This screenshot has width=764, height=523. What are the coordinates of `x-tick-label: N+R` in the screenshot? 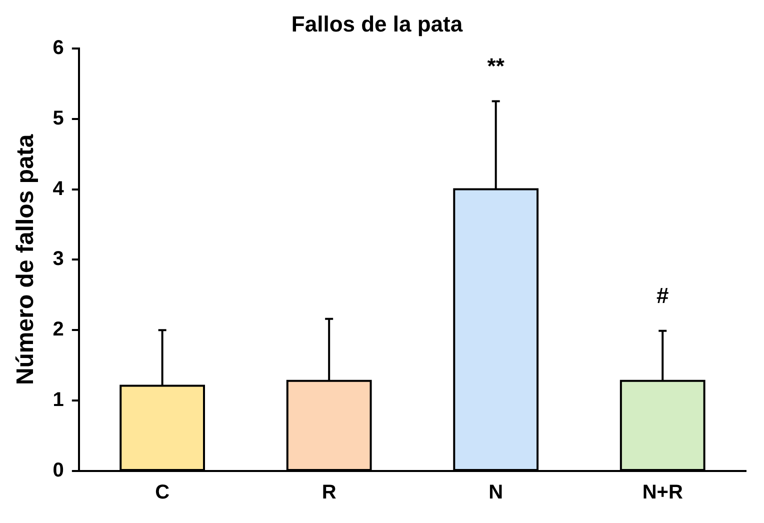 It's located at (663, 493).